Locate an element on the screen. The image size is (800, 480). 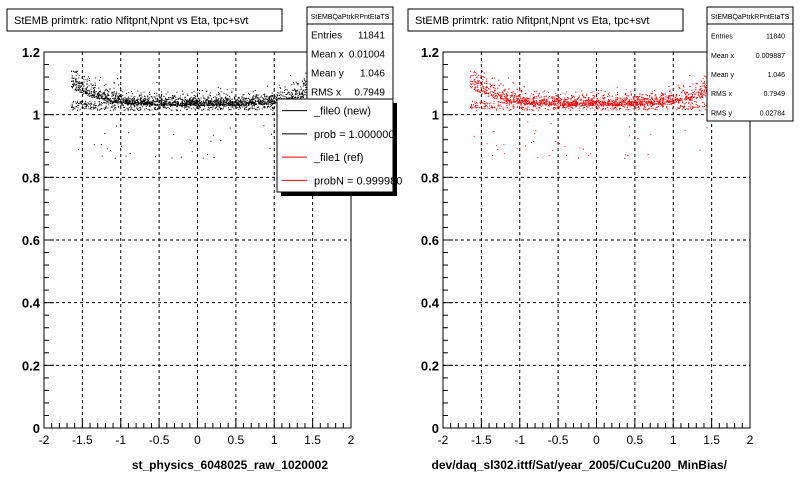
y-tick-label: 0.6 is located at coordinates (31, 240).